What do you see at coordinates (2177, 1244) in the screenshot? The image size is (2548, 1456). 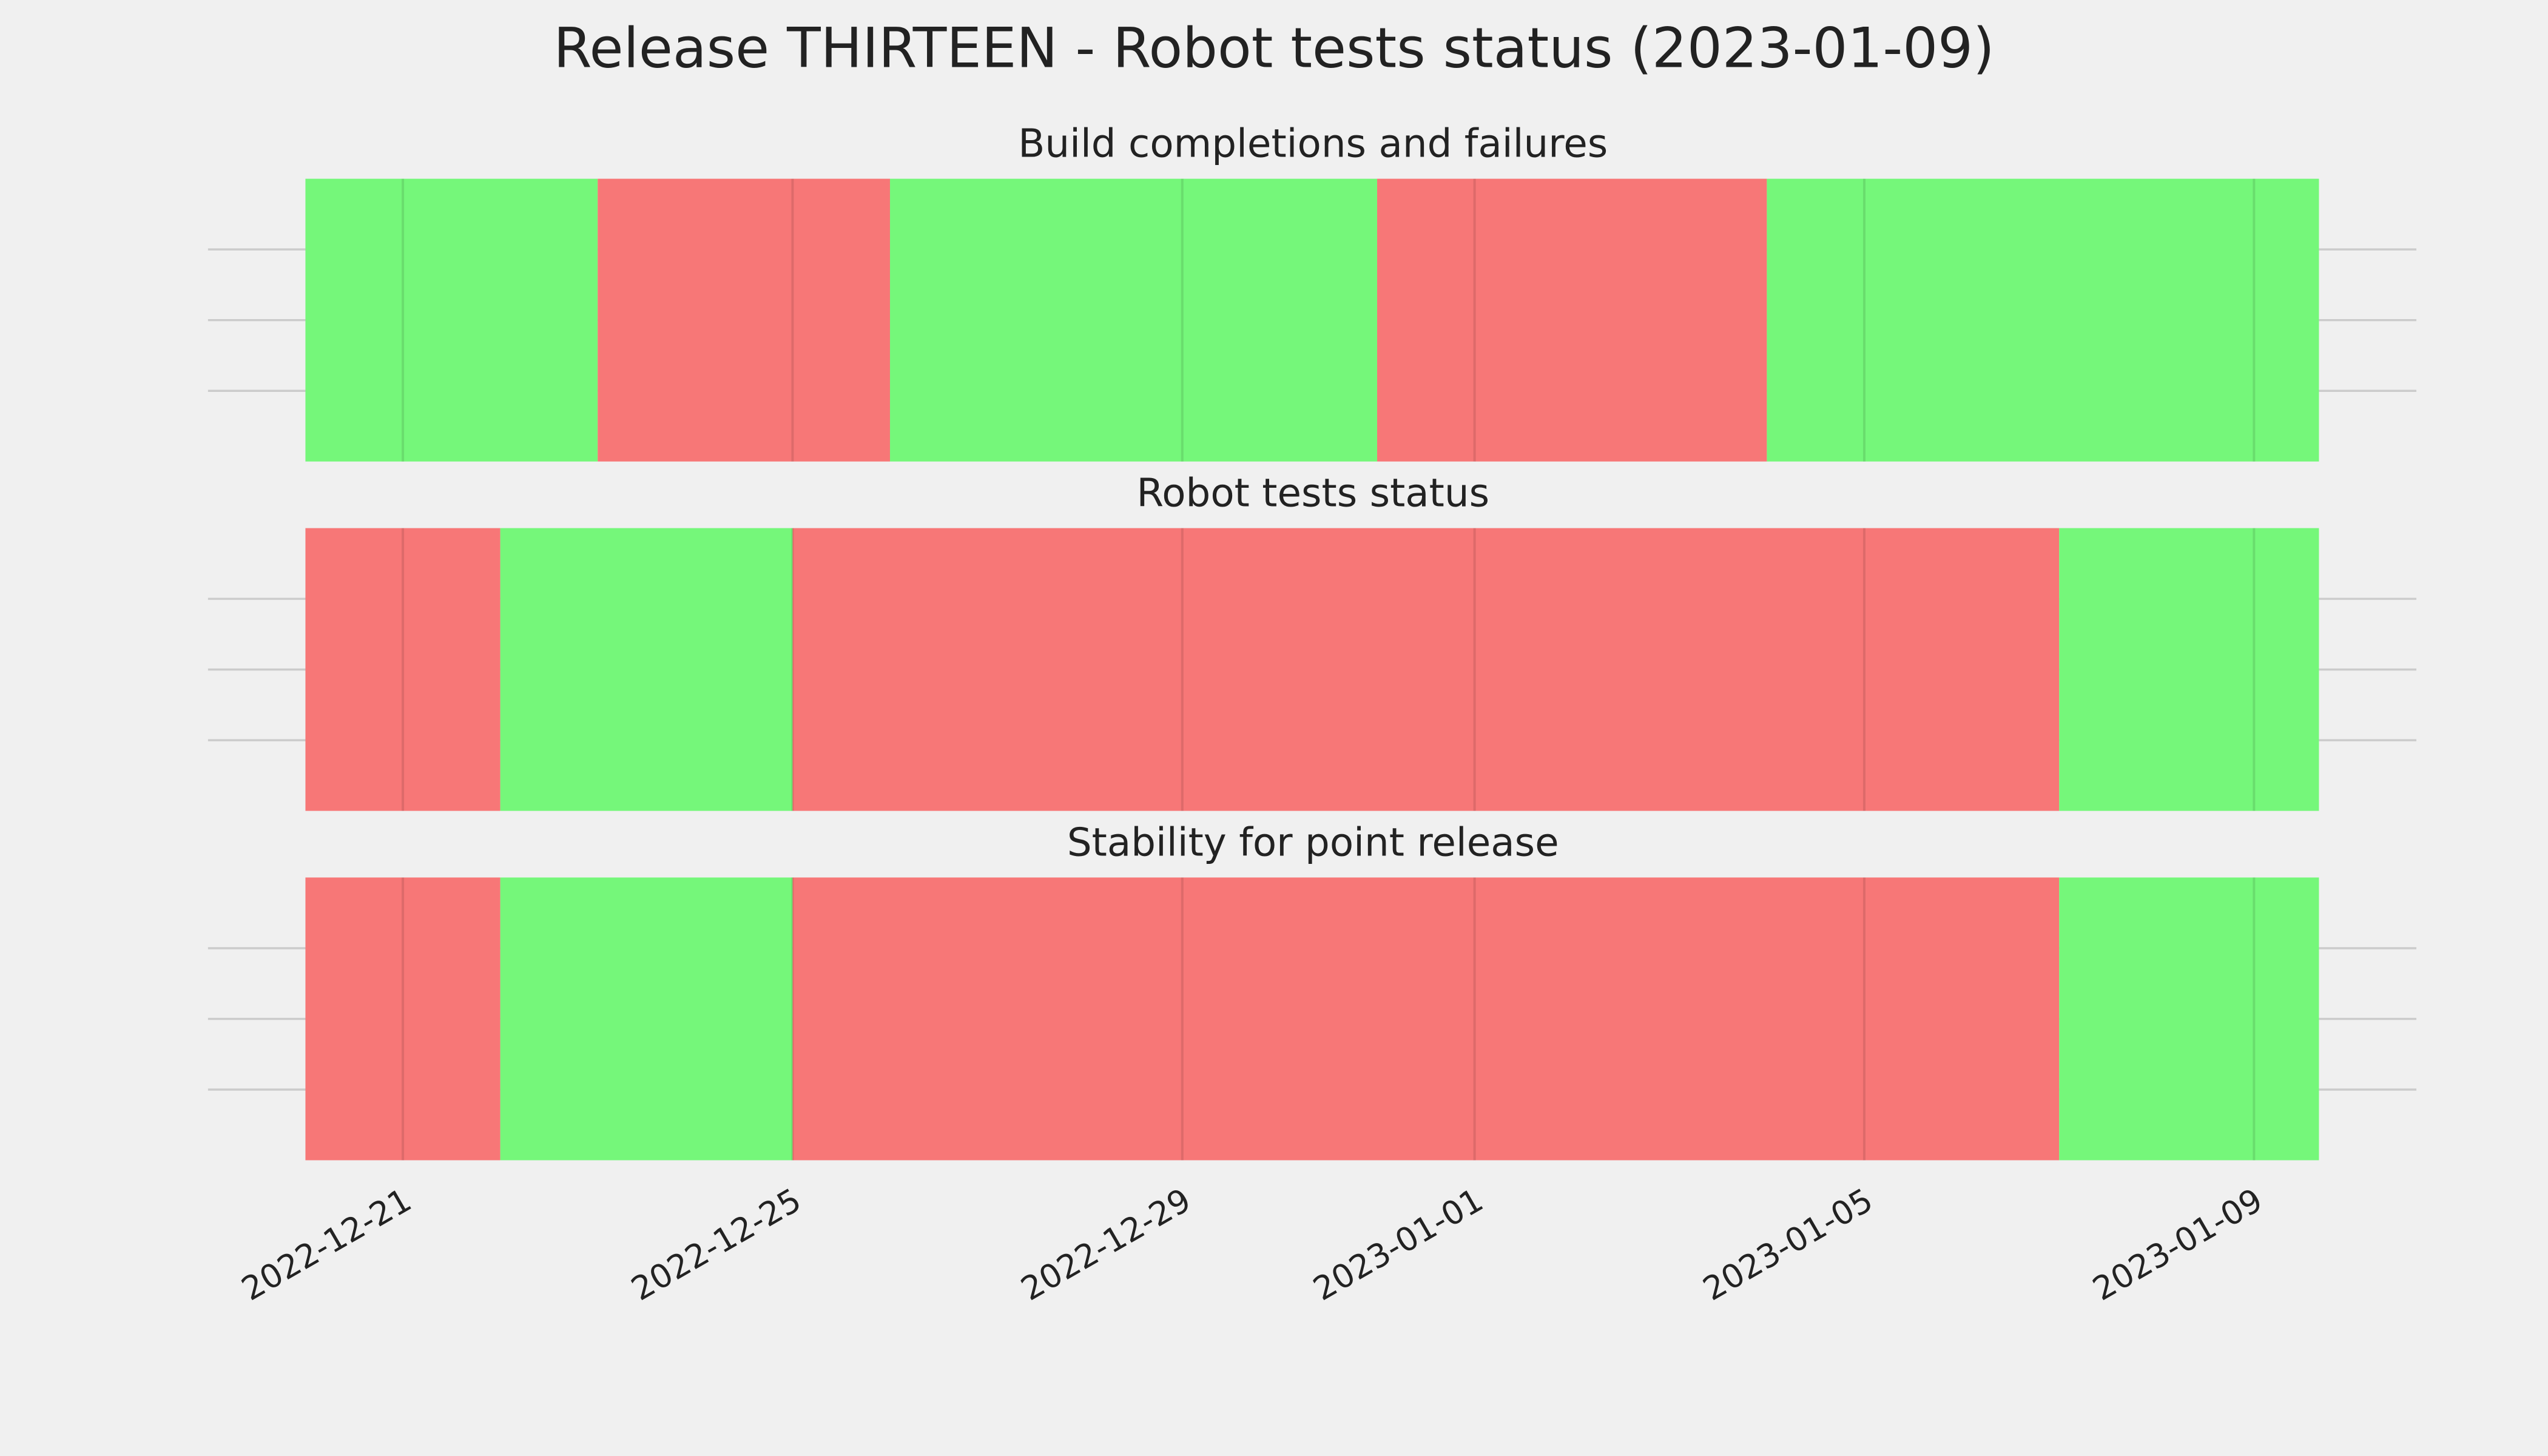 I see `x-tick-label: 2023-01-09` at bounding box center [2177, 1244].